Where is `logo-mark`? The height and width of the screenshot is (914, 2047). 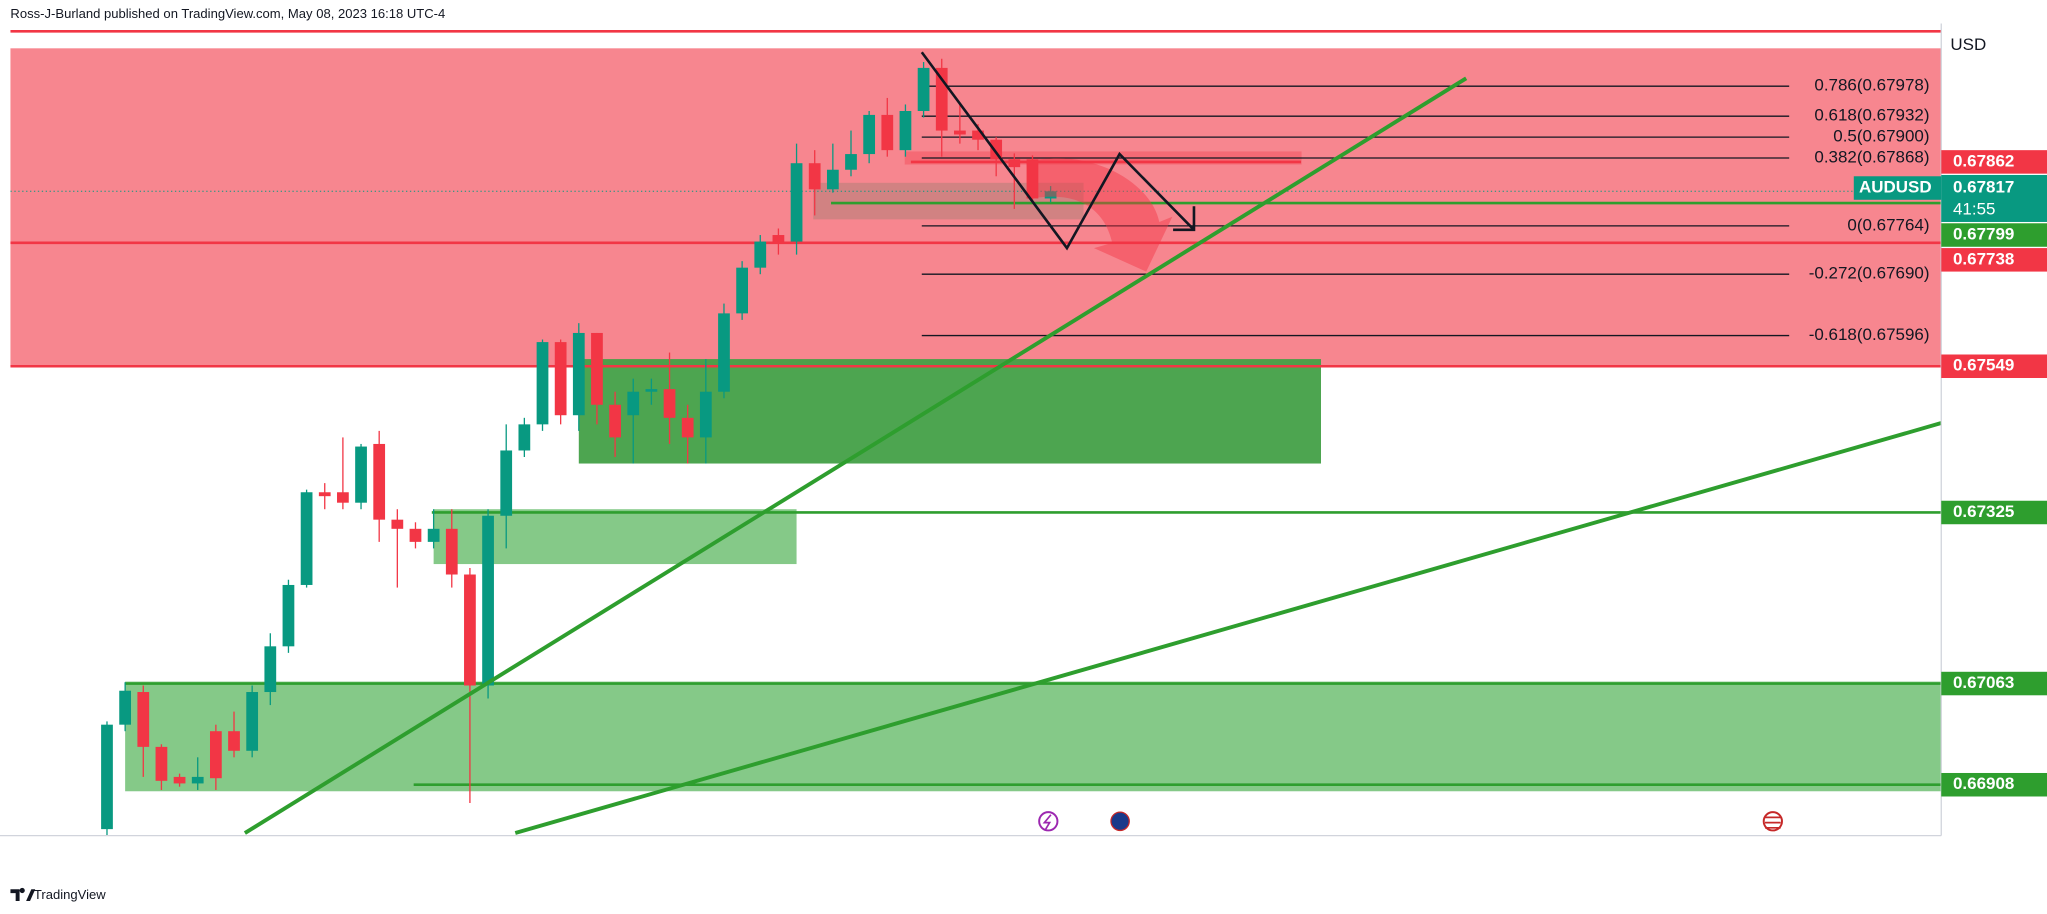
logo-mark is located at coordinates (23, 894).